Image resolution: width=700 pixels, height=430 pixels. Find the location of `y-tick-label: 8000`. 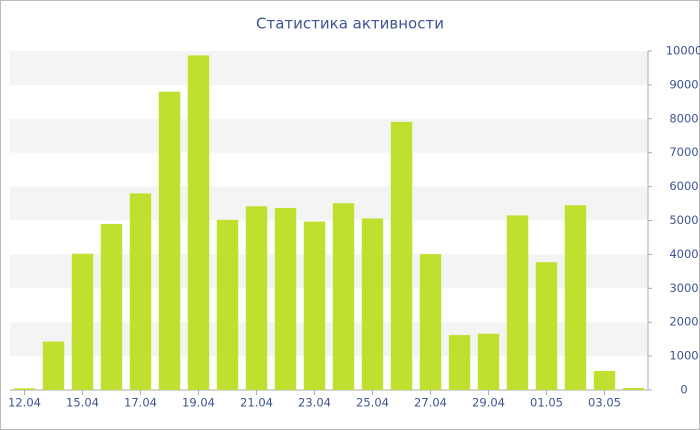

y-tick-label: 8000 is located at coordinates (683, 118).